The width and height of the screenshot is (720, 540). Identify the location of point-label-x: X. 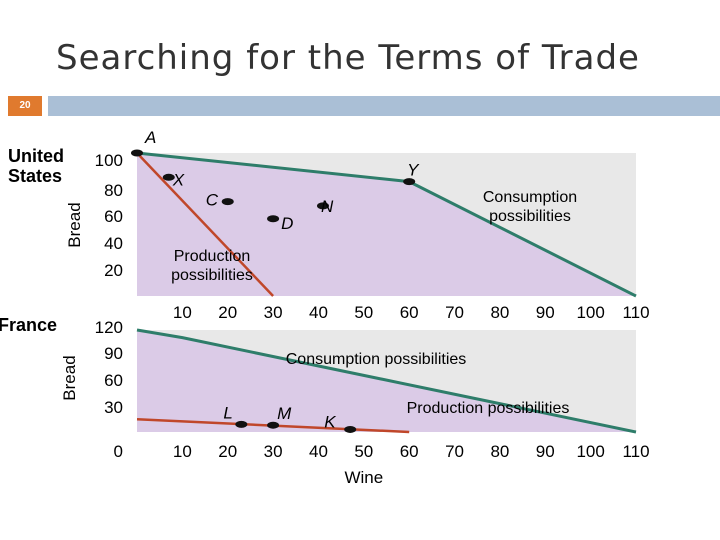
(178, 179).